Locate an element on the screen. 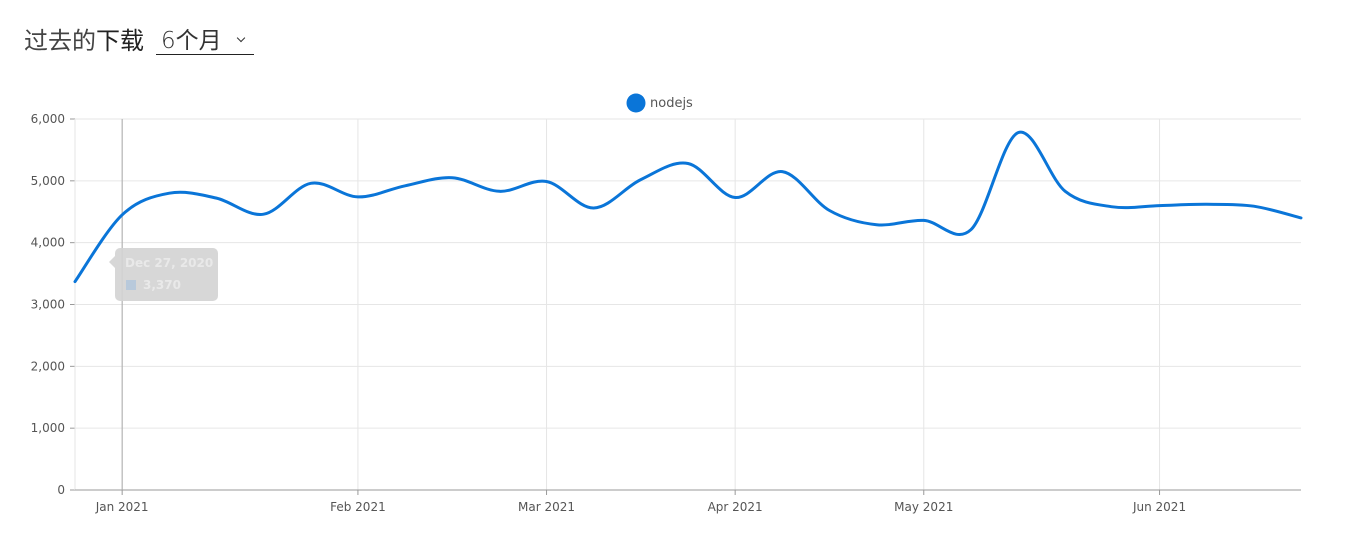 This screenshot has width=1352, height=548. page-title: 过去的 is located at coordinates (60, 40).